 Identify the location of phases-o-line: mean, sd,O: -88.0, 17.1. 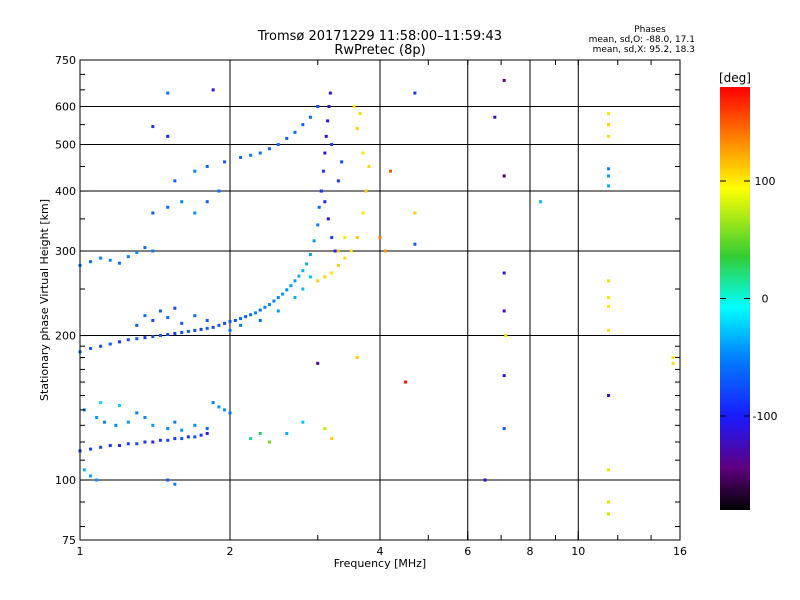
(642, 40).